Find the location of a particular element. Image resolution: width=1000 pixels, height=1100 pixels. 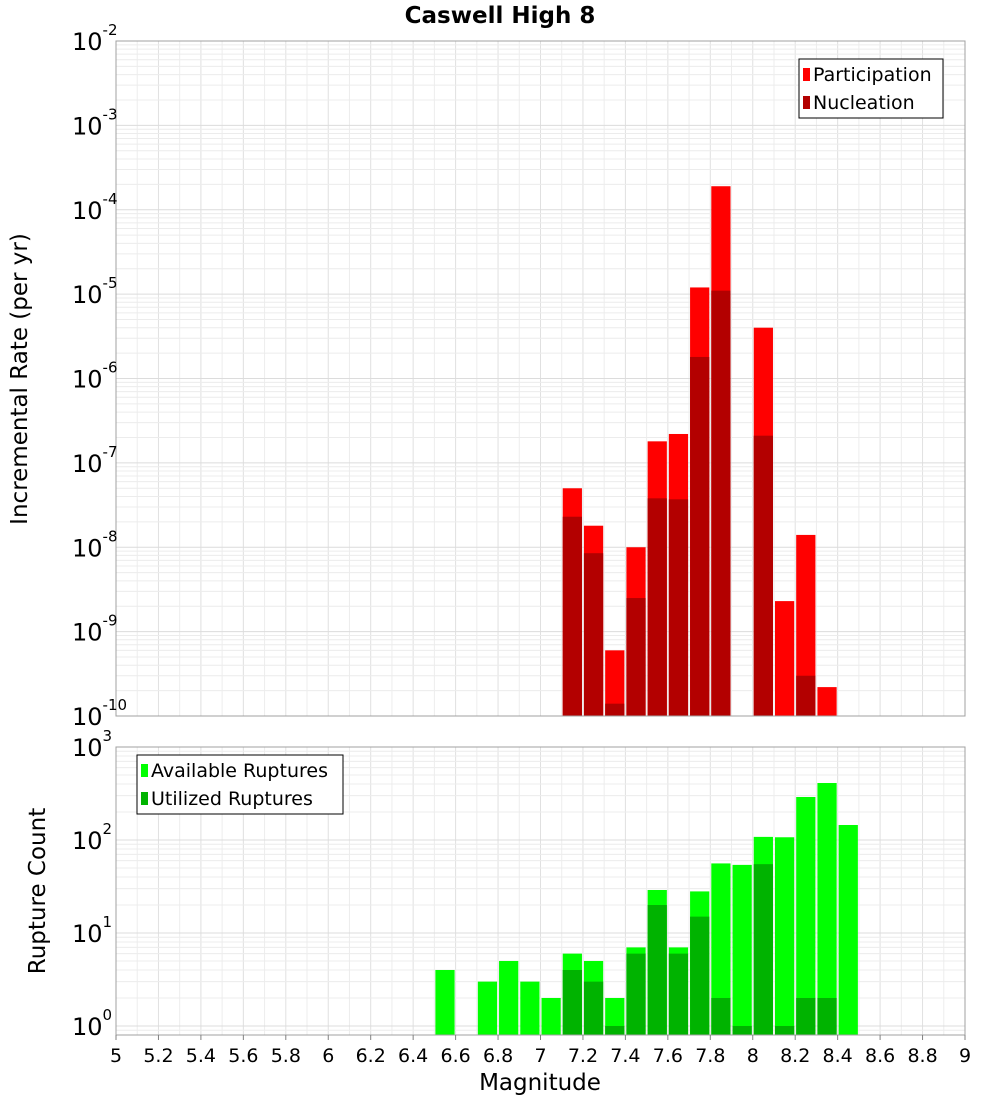

count-y-axis-label: Rupture Count is located at coordinates (38, 891).